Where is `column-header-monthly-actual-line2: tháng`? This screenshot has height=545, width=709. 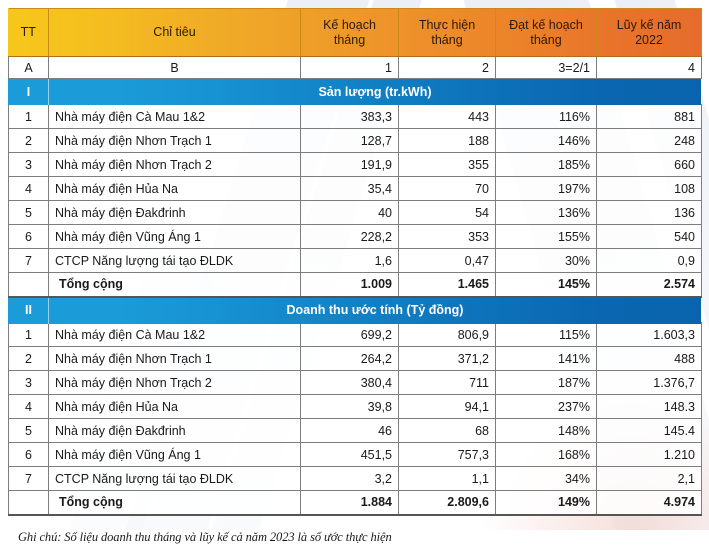 column-header-monthly-actual-line2: tháng is located at coordinates (447, 39).